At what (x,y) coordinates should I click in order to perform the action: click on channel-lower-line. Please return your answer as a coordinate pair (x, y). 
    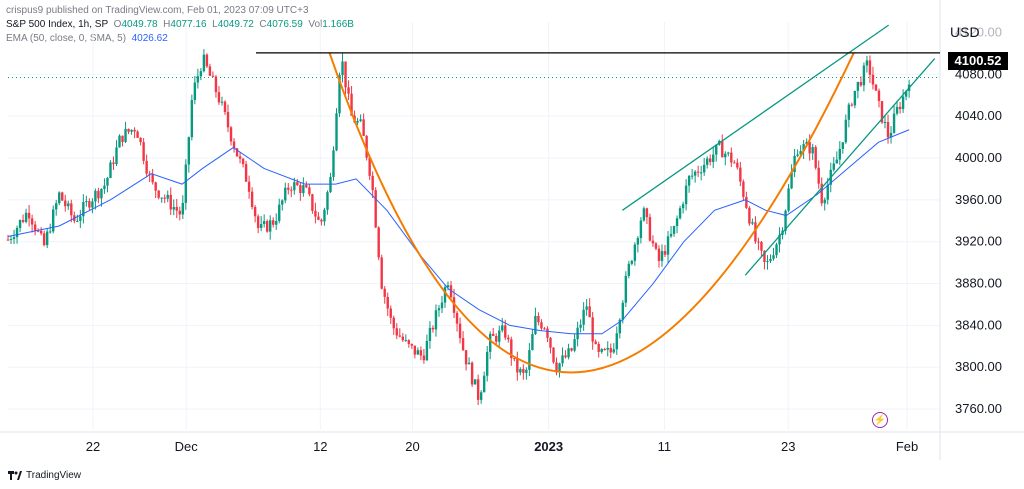
    Looking at the image, I should click on (840, 167).